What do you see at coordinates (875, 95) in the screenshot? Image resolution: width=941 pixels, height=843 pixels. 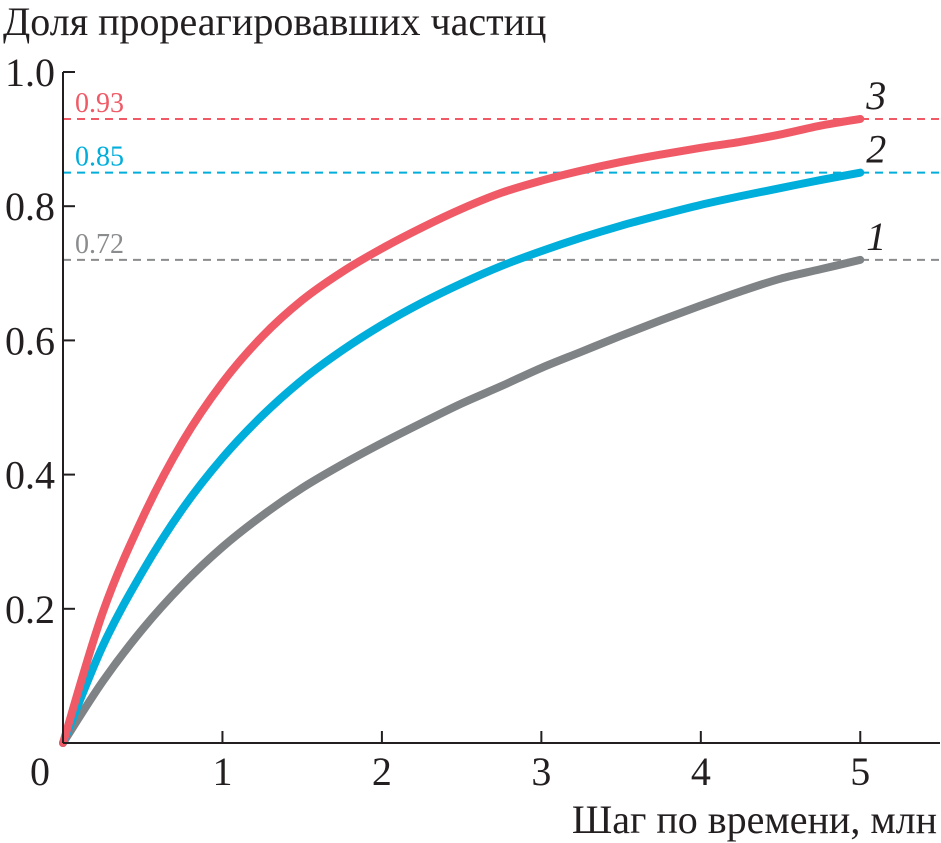 I see `curve-label-3: 3` at bounding box center [875, 95].